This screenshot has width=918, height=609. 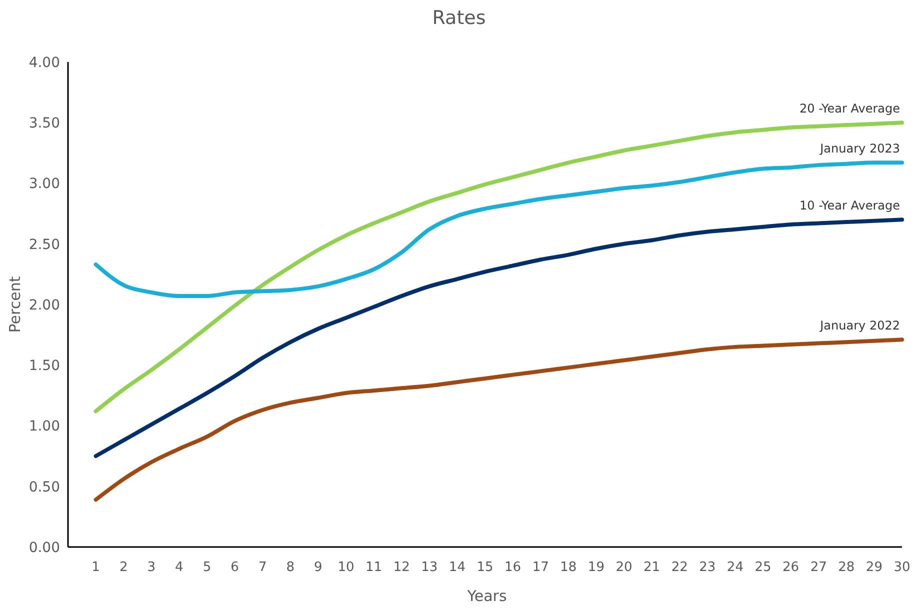 I want to click on x-tick-label: 27, so click(x=818, y=567).